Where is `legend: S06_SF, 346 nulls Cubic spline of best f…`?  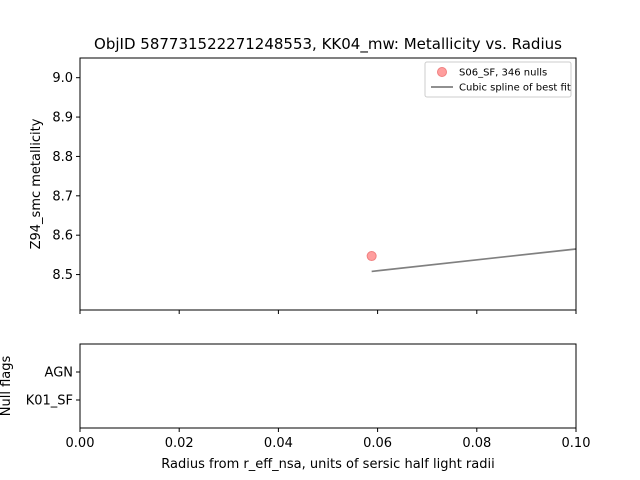 legend: S06_SF, 346 nulls Cubic spline of best f… is located at coordinates (498, 79).